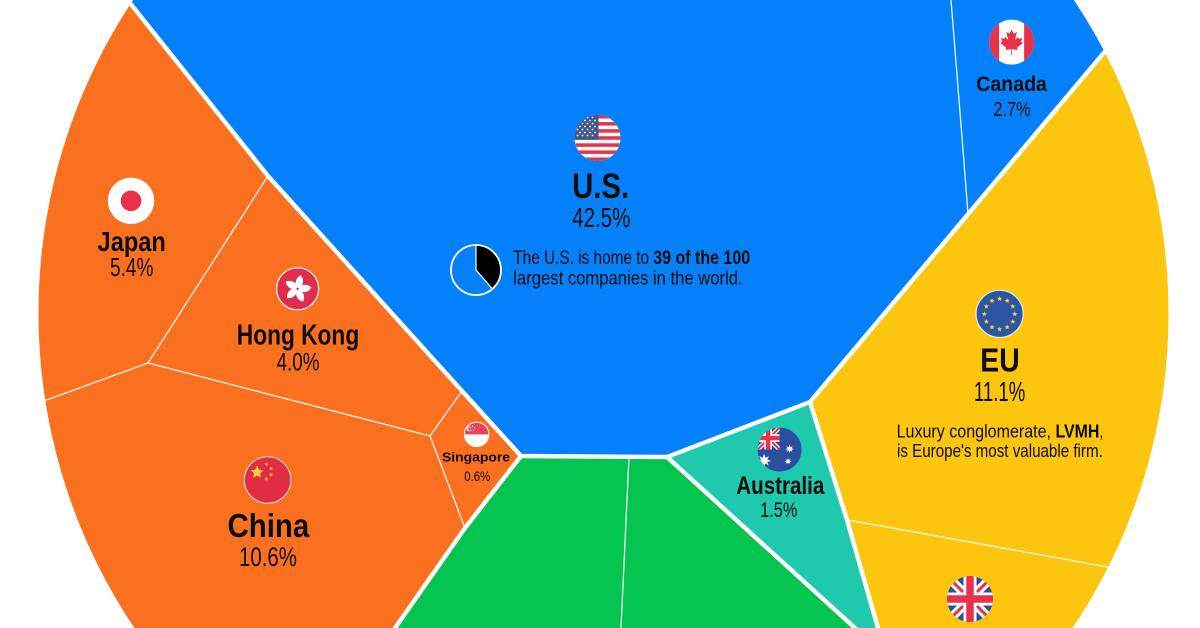 Image resolution: width=1200 pixels, height=628 pixels. I want to click on svg-text: Japan, so click(132, 241).